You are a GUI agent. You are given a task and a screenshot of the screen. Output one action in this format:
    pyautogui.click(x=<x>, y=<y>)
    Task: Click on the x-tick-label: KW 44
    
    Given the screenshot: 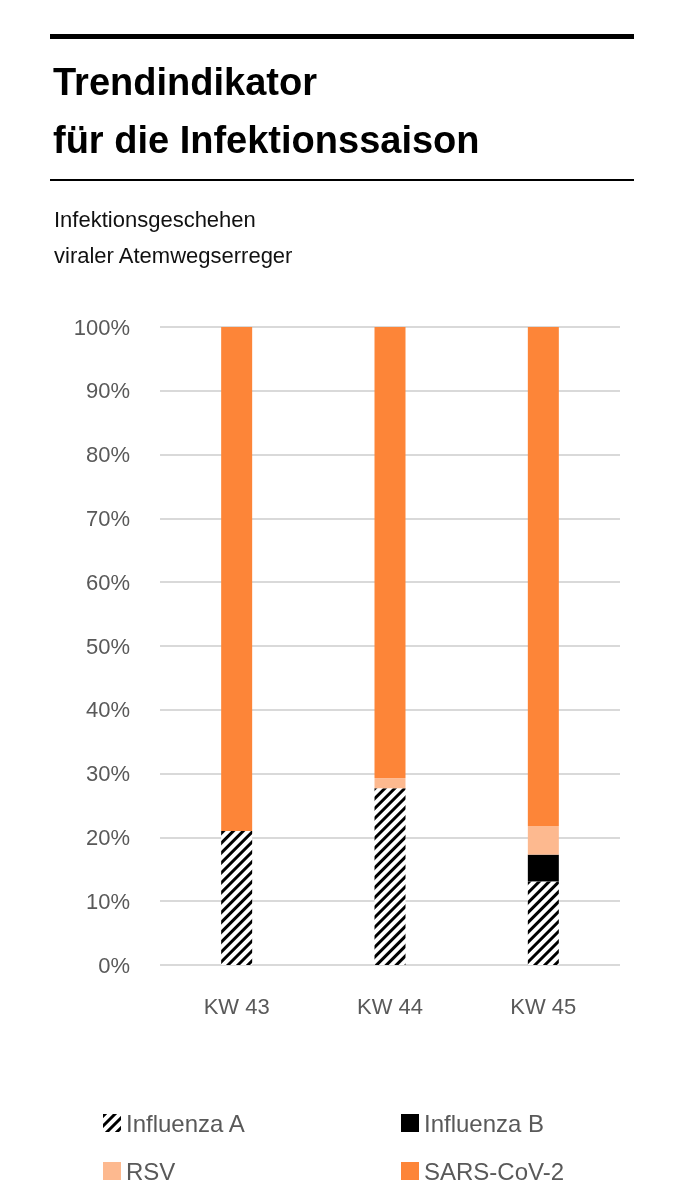 What is the action you would take?
    pyautogui.click(x=390, y=1006)
    